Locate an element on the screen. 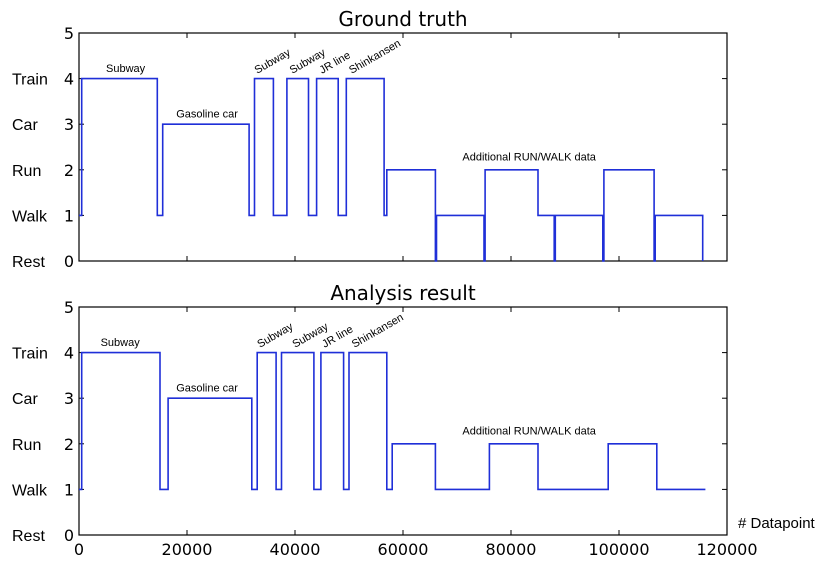 Image resolution: width=839 pixels, height=573 pixels. bottom-annotation: Additional RUN/WALK data is located at coordinates (529, 432).